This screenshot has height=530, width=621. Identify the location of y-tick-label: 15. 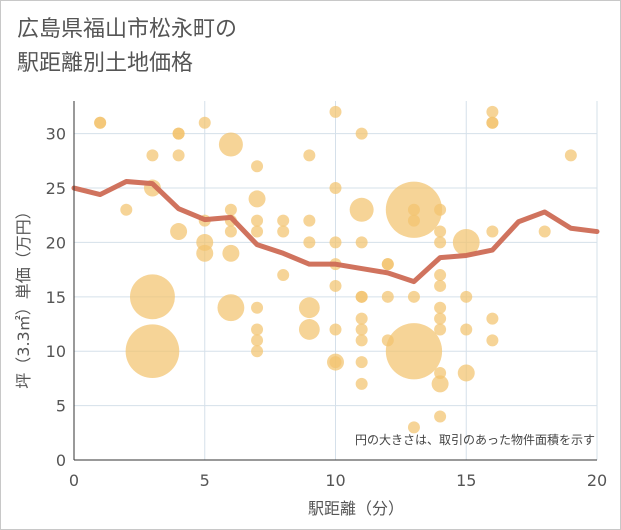
(56, 297).